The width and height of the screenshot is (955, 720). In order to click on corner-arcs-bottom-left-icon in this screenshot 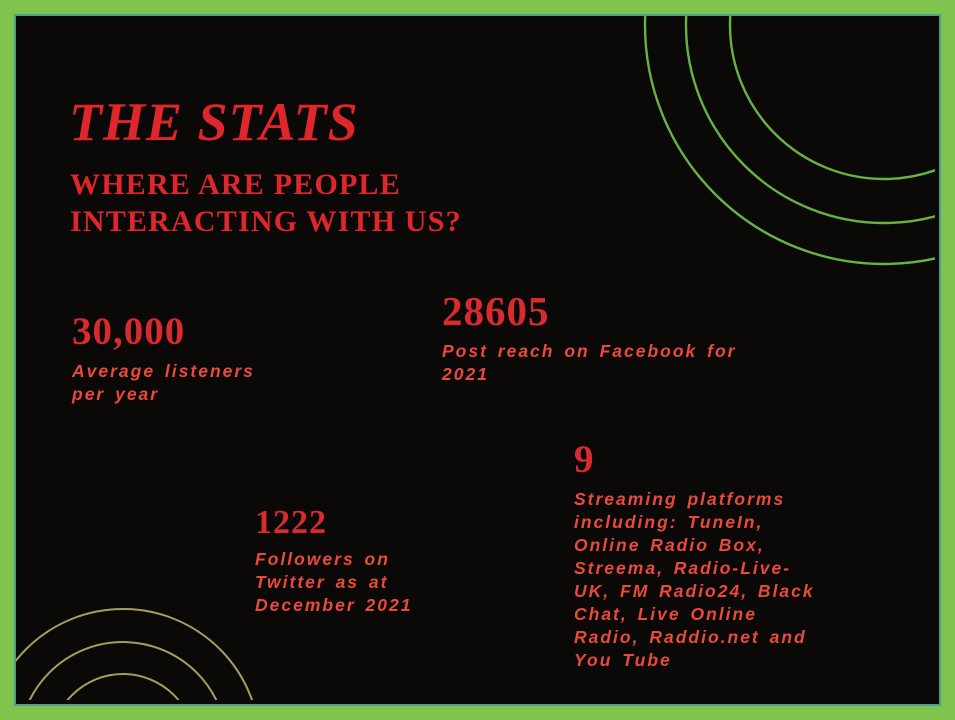, I will do `click(135, 654)`.